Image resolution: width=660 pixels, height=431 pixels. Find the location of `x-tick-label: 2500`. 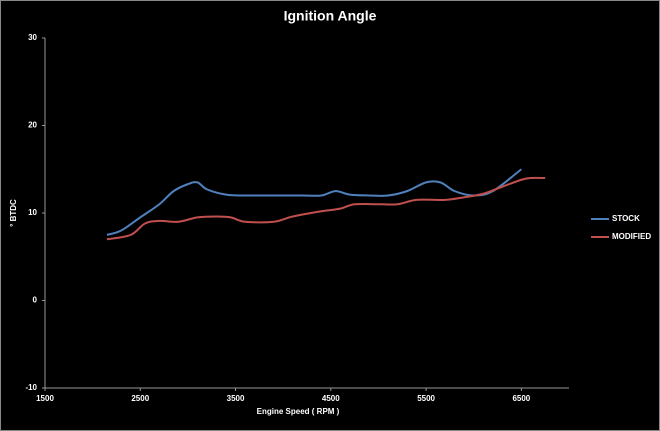

x-tick-label: 2500 is located at coordinates (140, 398).